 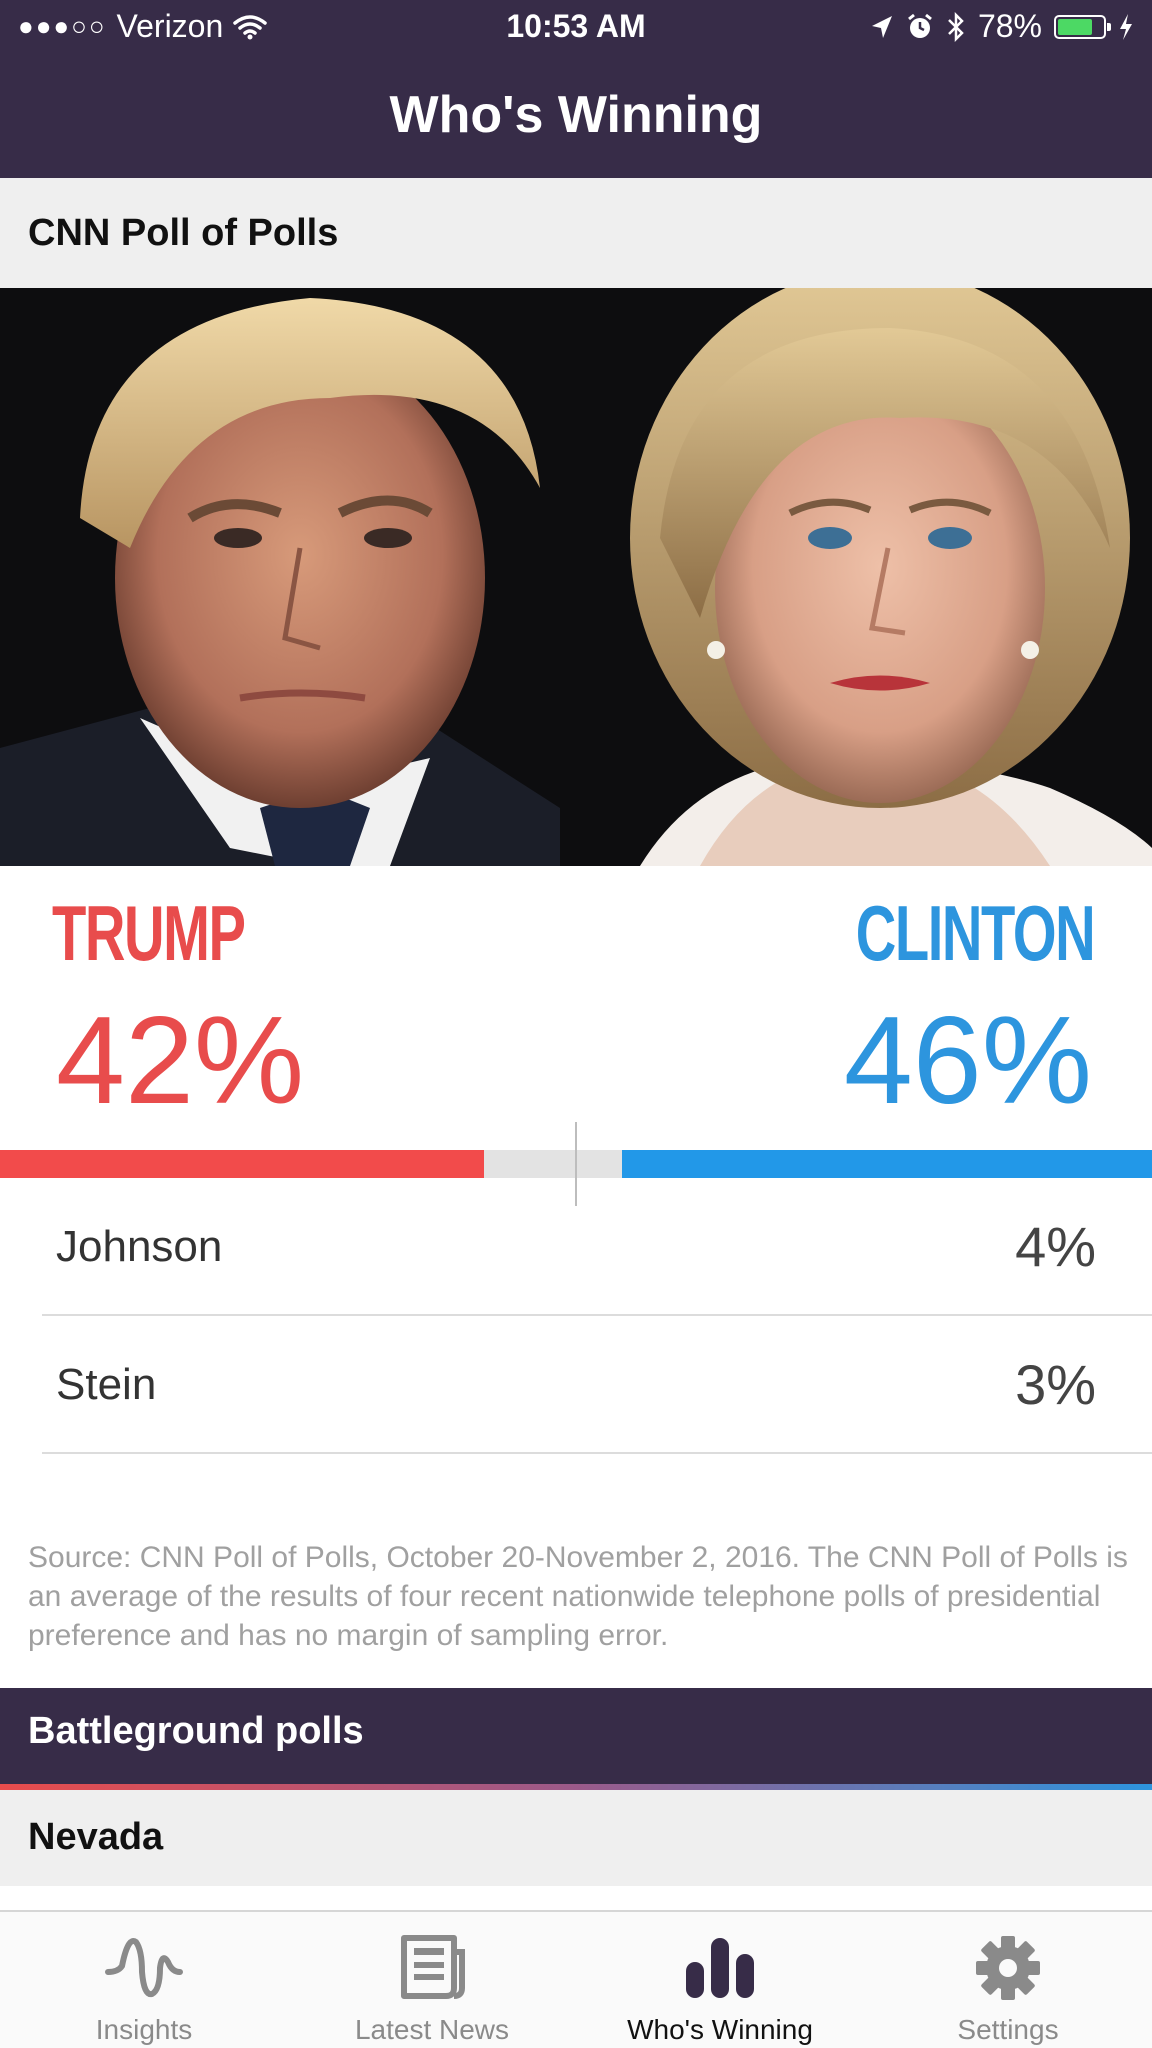 I want to click on state-header-nevada: Nevada, so click(x=576, y=1838).